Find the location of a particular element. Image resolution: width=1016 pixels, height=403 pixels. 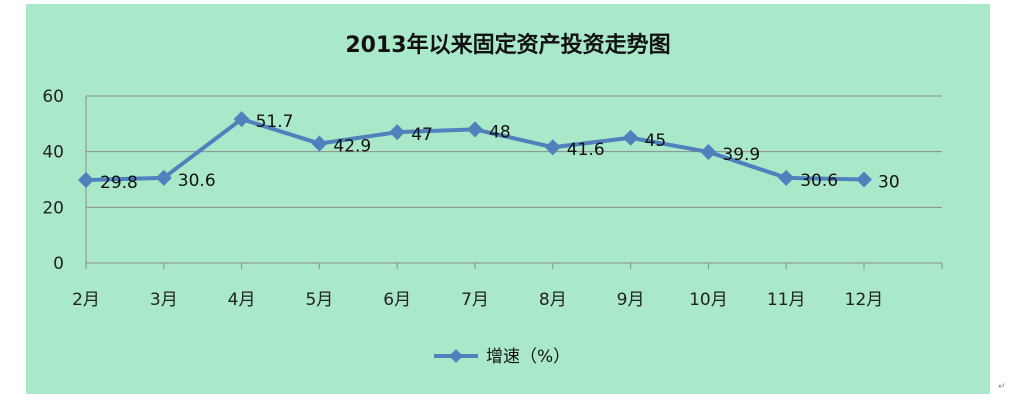

x-tick-8: 10月 is located at coordinates (708, 300).